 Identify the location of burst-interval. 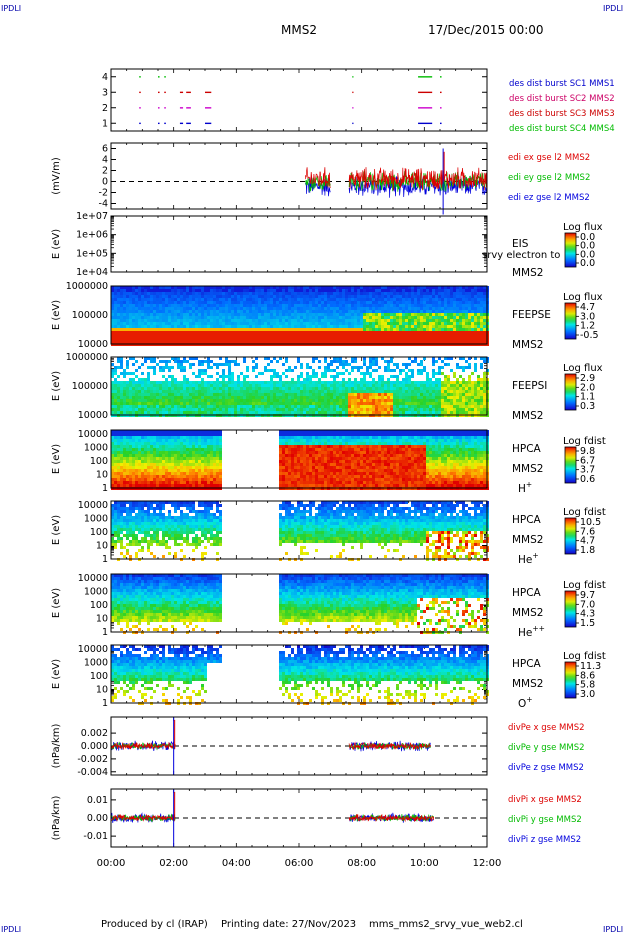
(188, 123).